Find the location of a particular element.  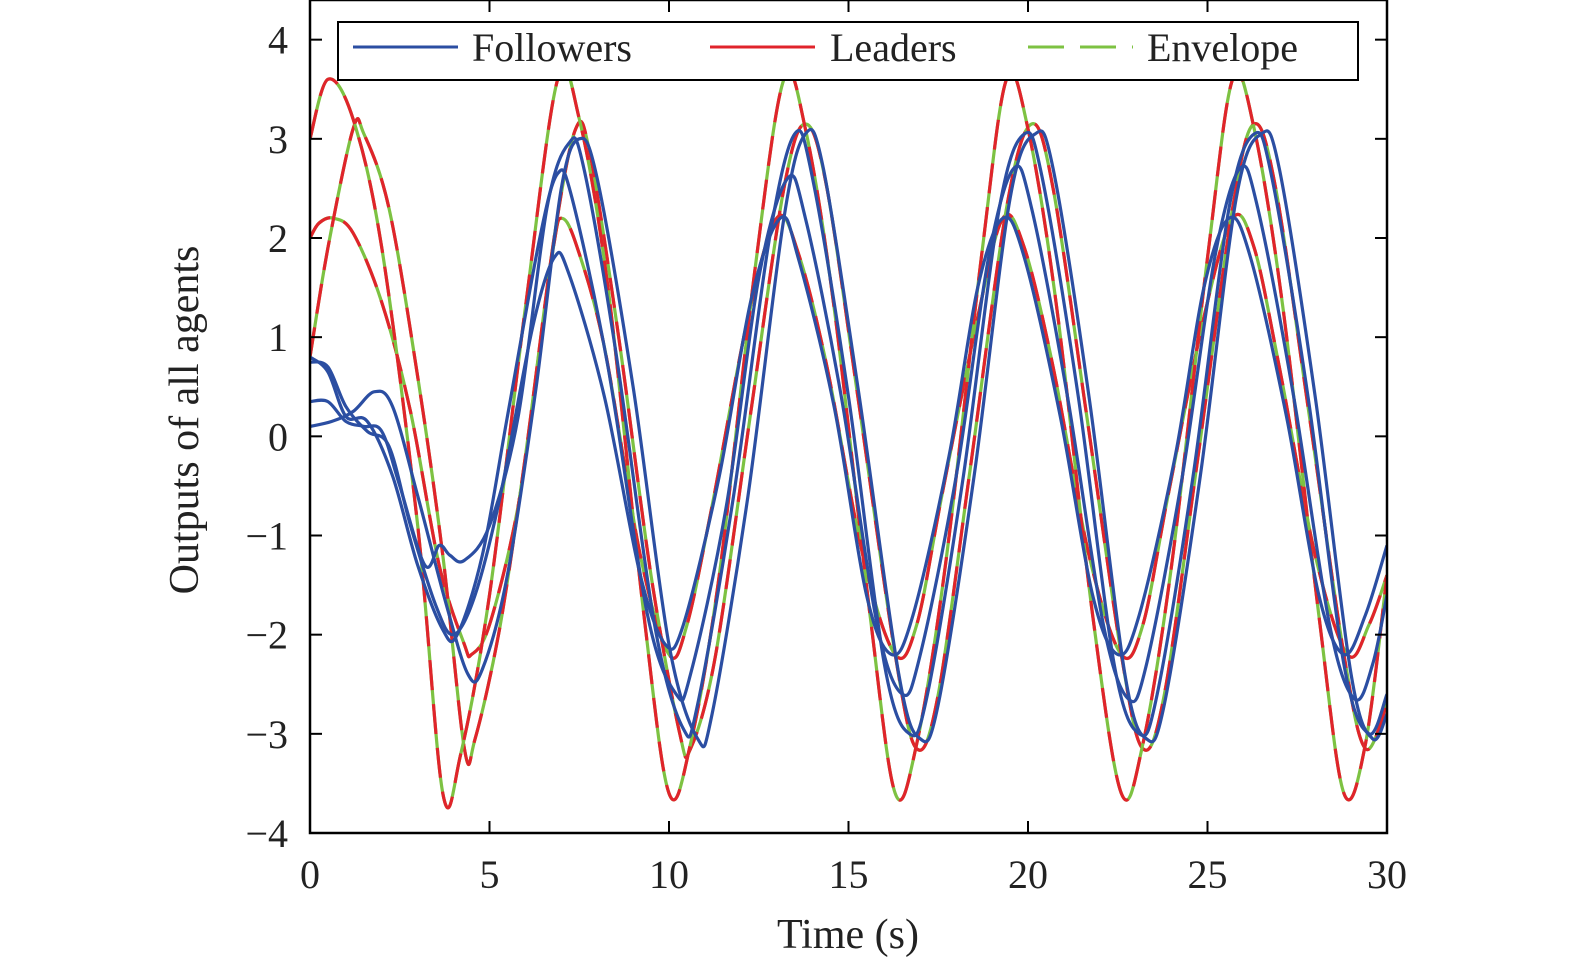

x-tick-label: 5 is located at coordinates (490, 874).